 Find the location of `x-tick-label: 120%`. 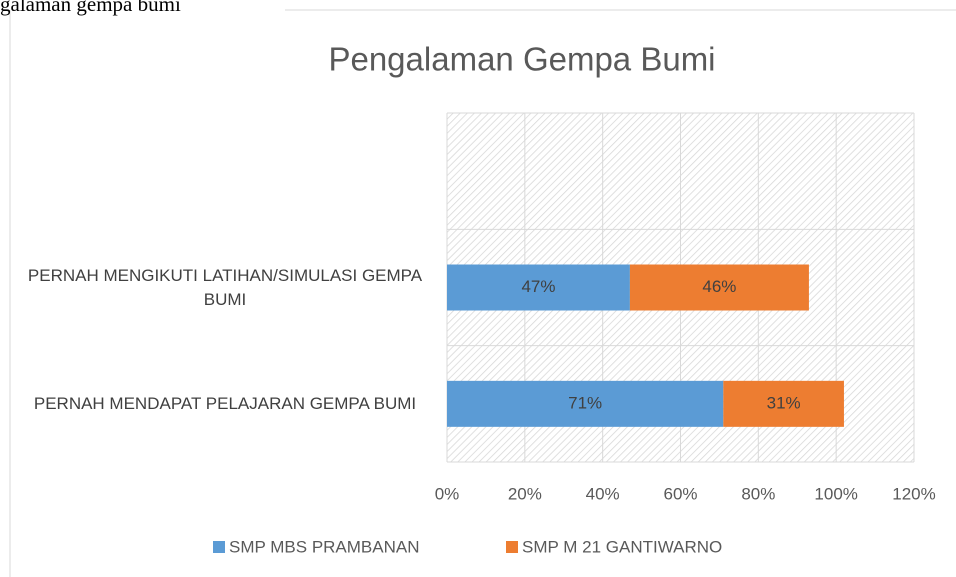

x-tick-label: 120% is located at coordinates (913, 493).